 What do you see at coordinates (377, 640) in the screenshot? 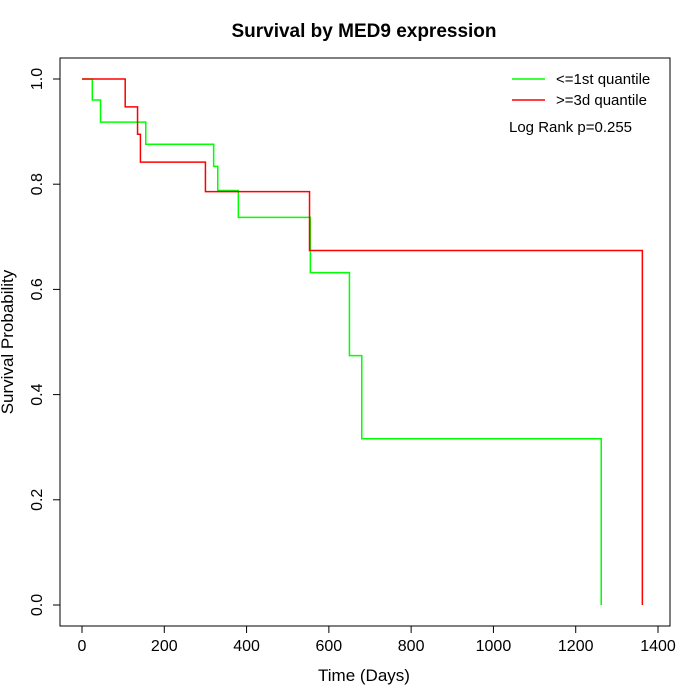
I see `x-axis: 0 200 400 600 800 1000 1200 1400` at bounding box center [377, 640].